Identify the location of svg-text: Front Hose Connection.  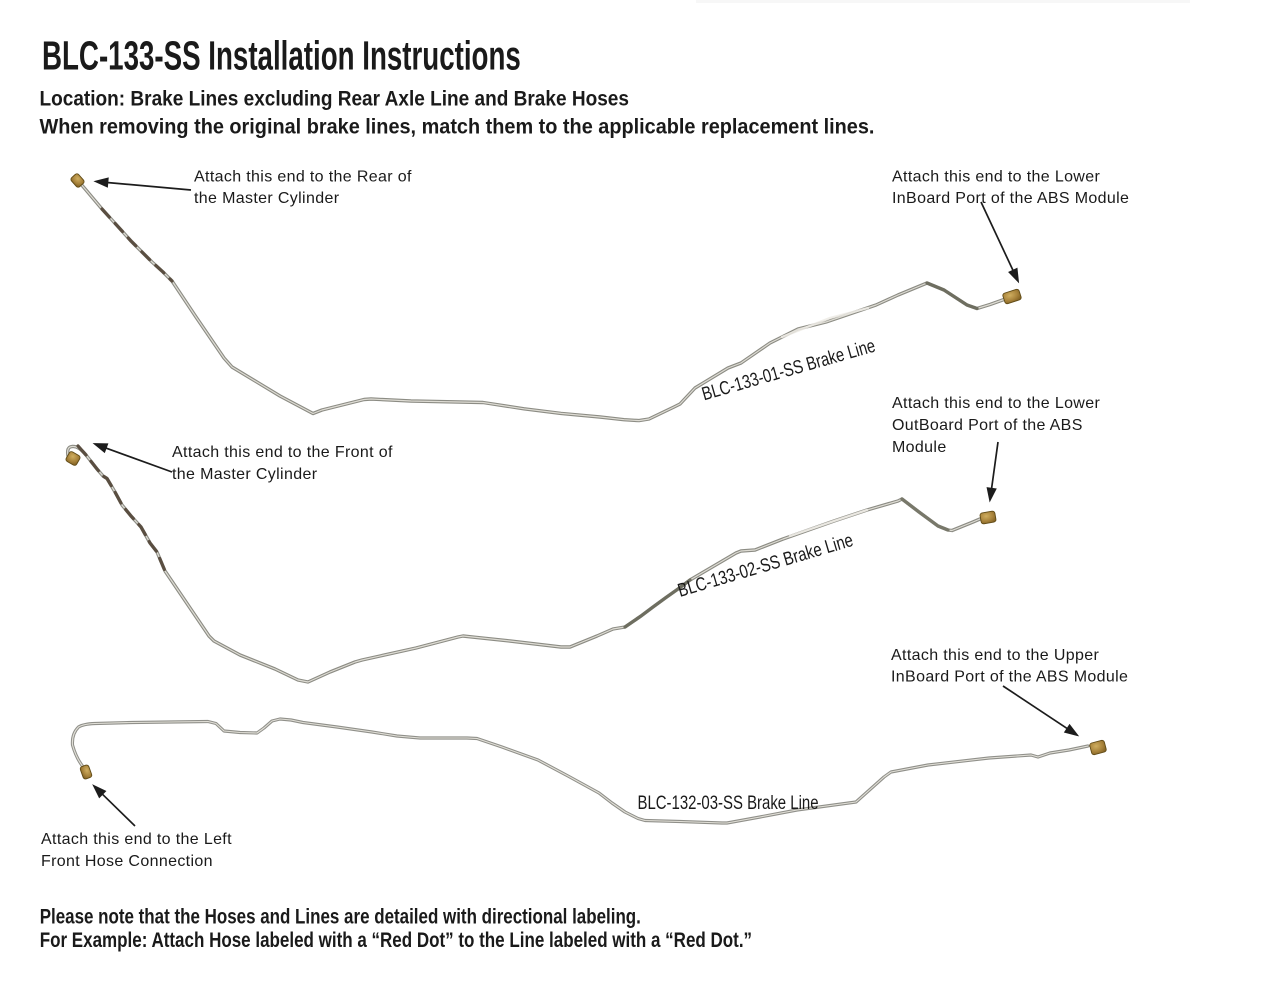
(127, 861).